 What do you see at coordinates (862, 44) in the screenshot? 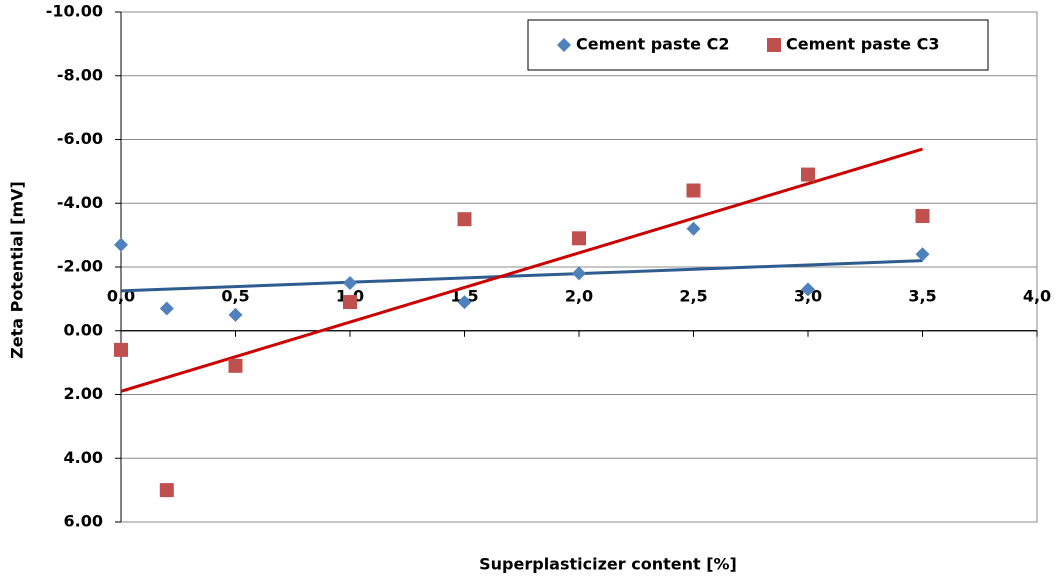
I see `legend-label: Cement paste C3` at bounding box center [862, 44].